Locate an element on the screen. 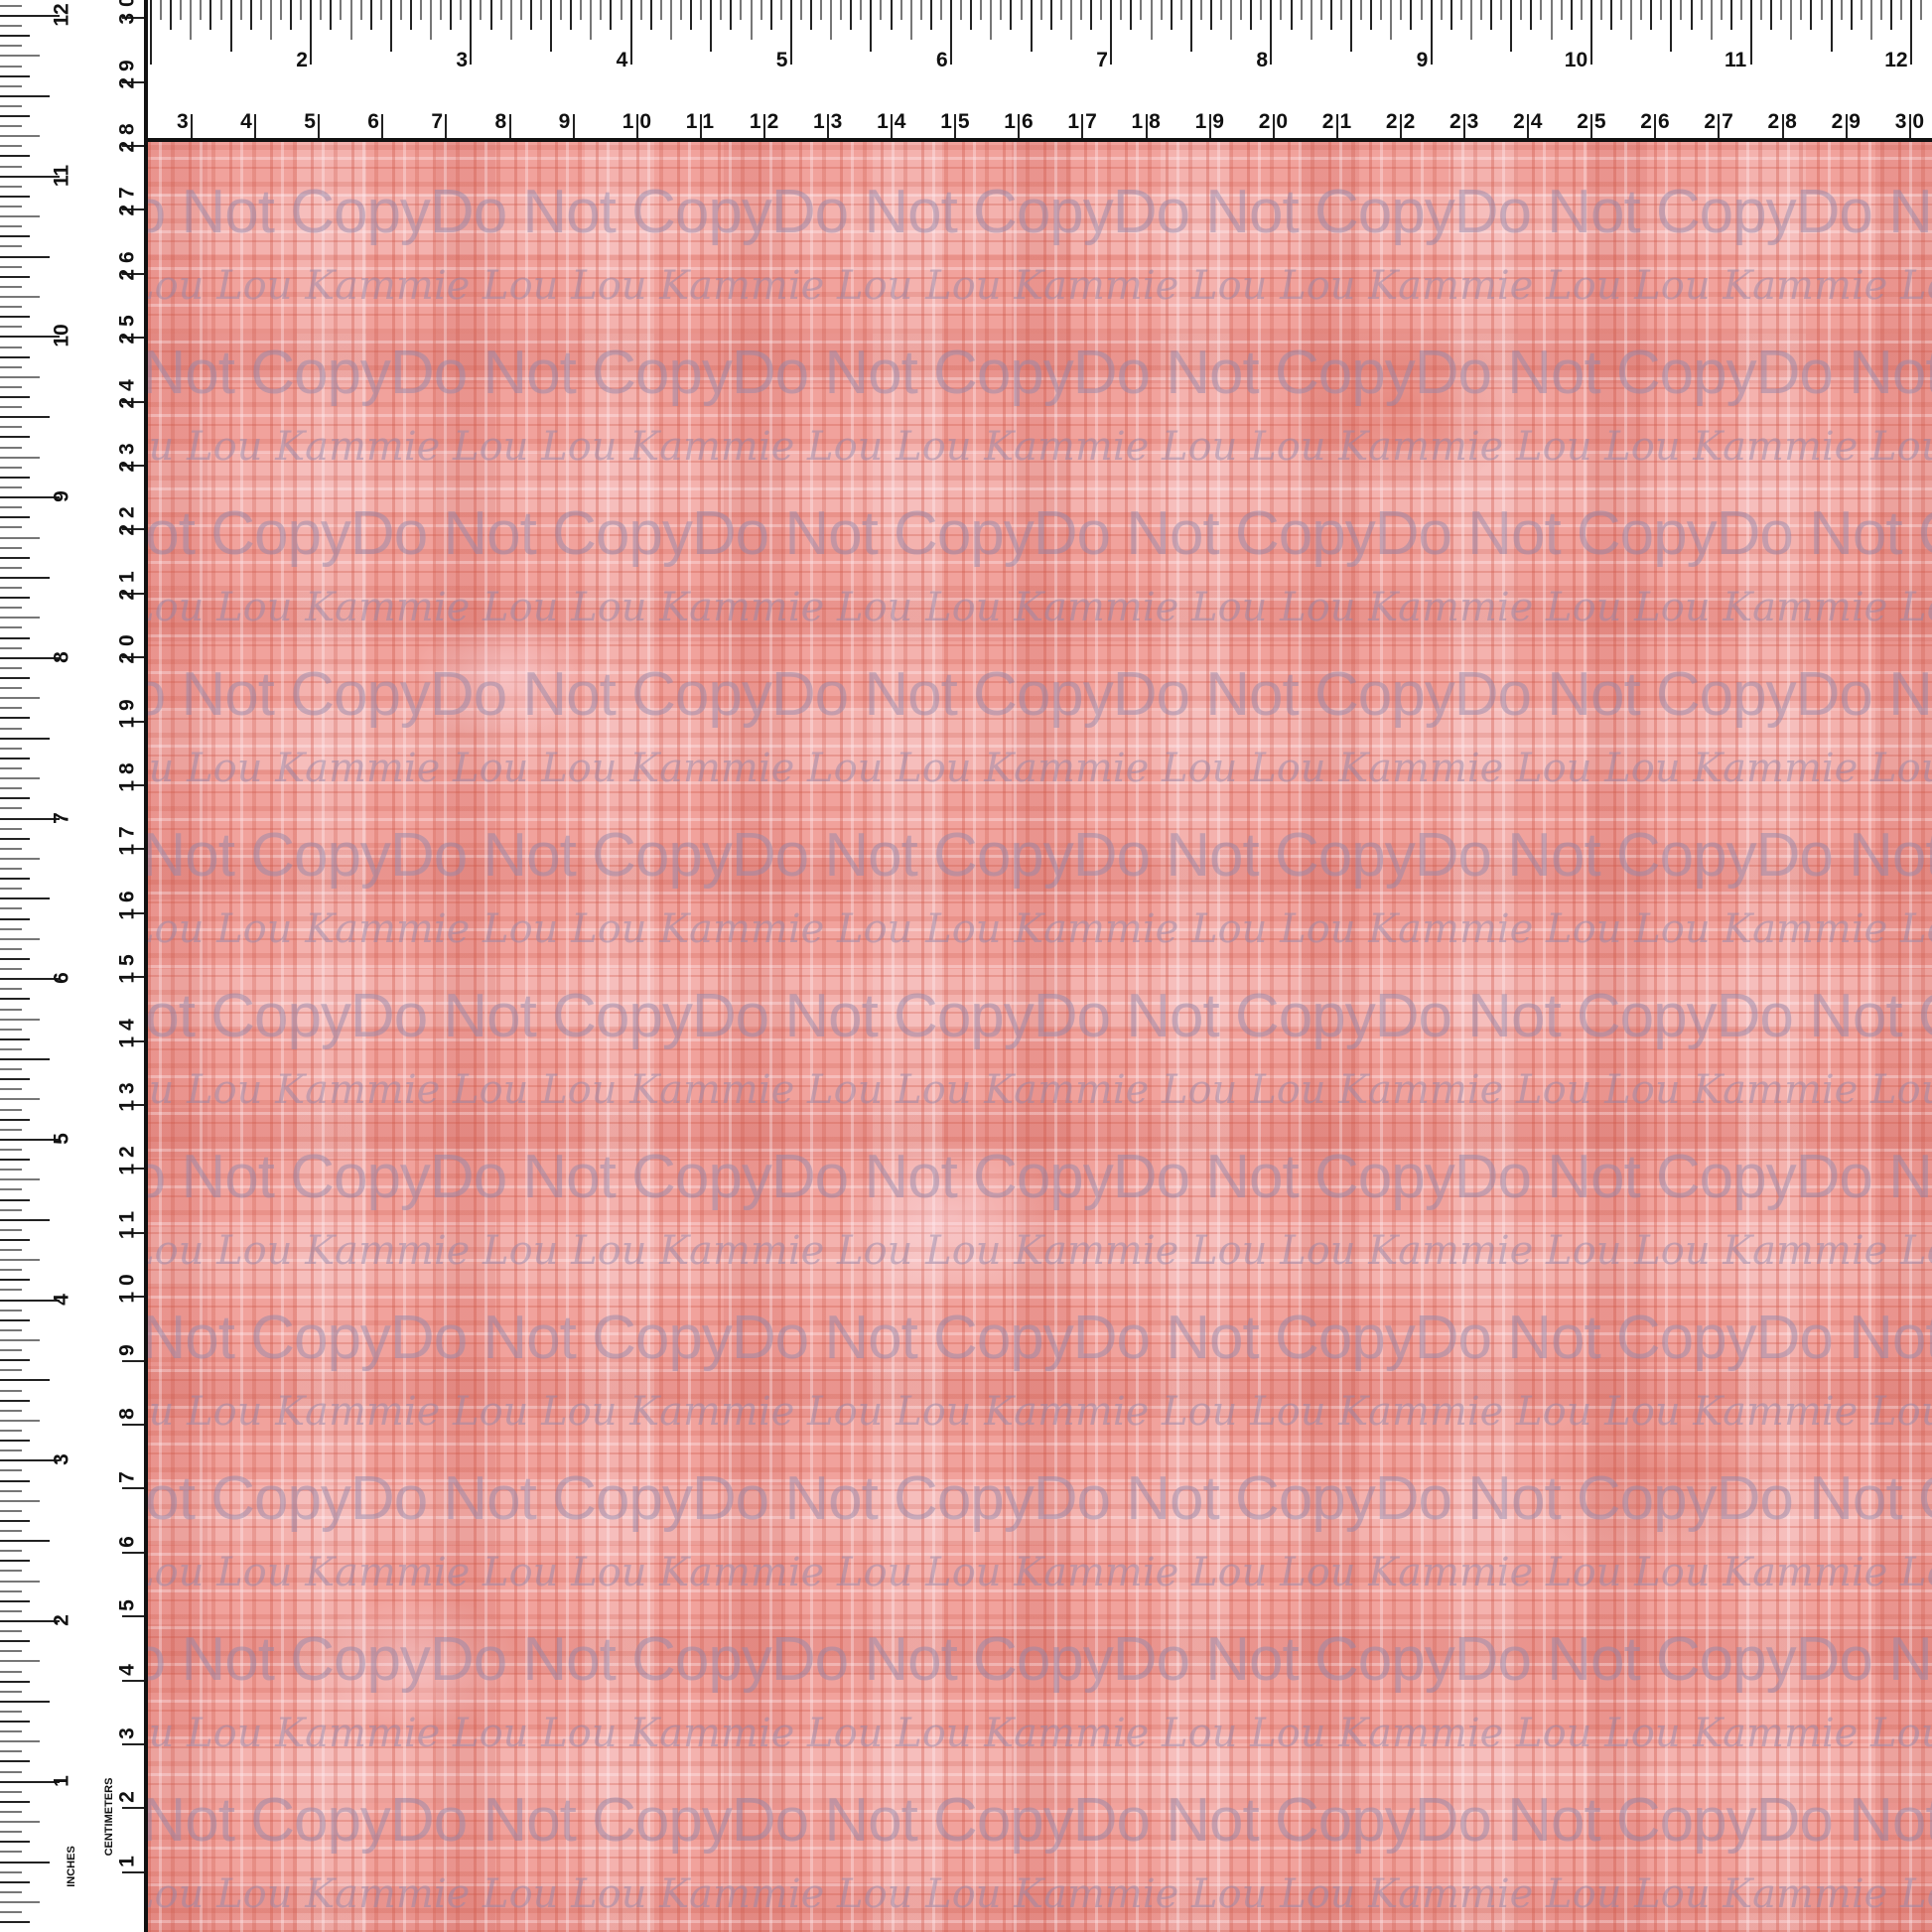  cm-label: 12 is located at coordinates (767, 122).